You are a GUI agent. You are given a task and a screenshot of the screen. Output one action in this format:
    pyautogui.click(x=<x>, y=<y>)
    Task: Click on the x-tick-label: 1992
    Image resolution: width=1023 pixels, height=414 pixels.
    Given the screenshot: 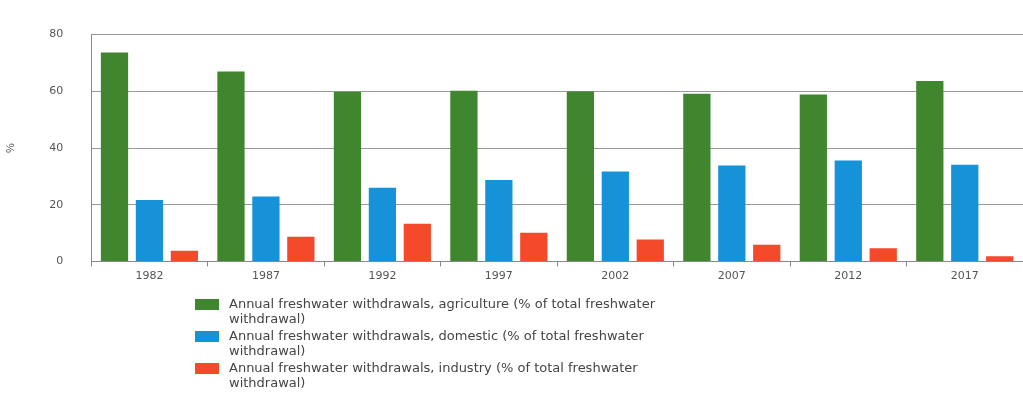 What is the action you would take?
    pyautogui.click(x=382, y=275)
    